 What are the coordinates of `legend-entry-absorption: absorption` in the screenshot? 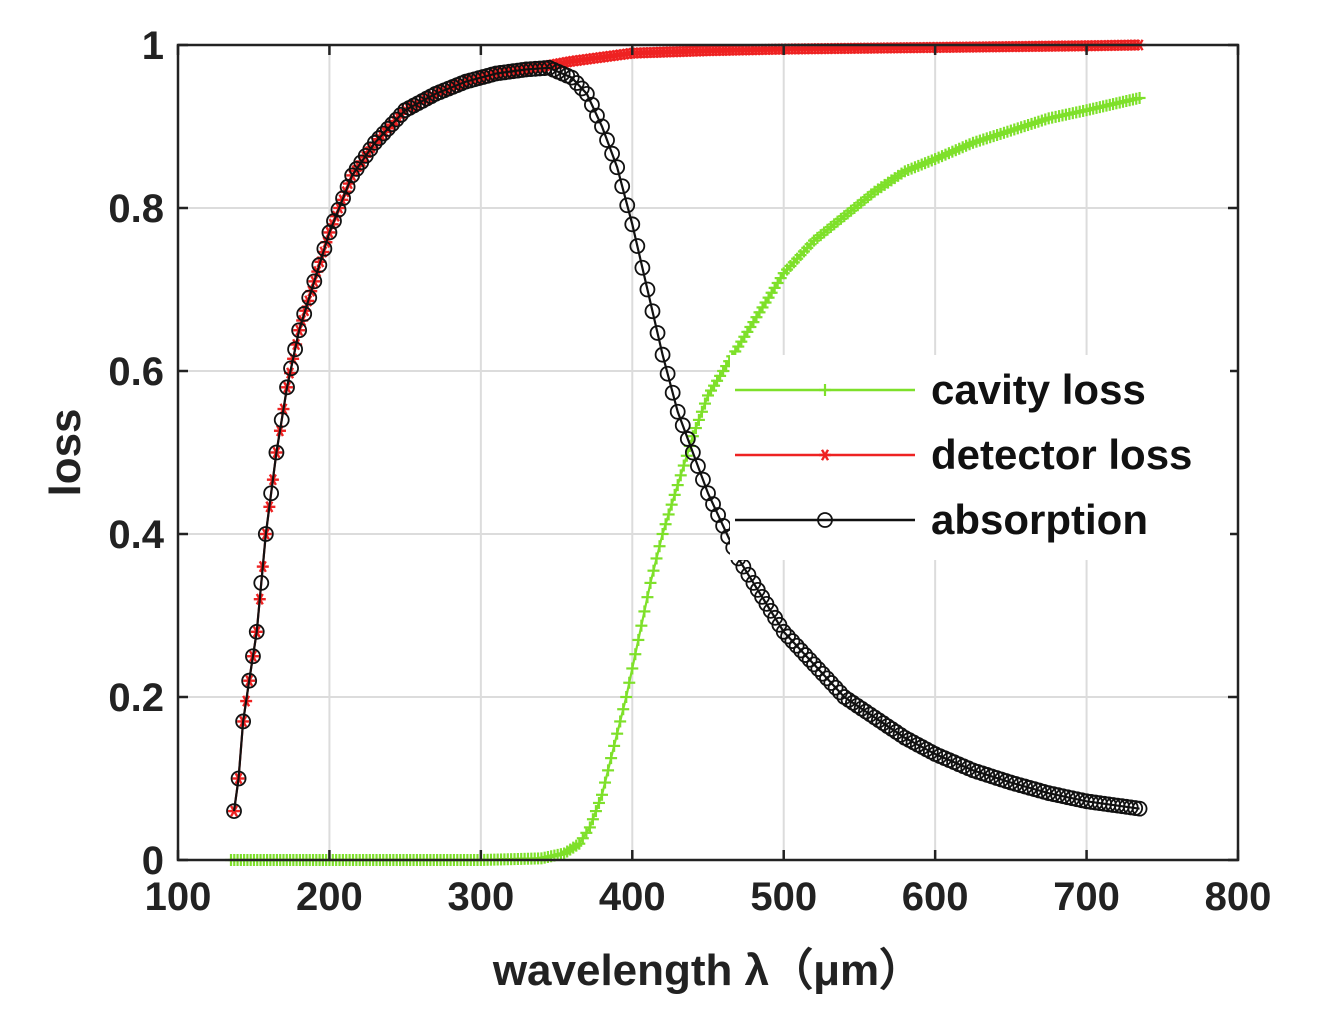 It's located at (941, 519).